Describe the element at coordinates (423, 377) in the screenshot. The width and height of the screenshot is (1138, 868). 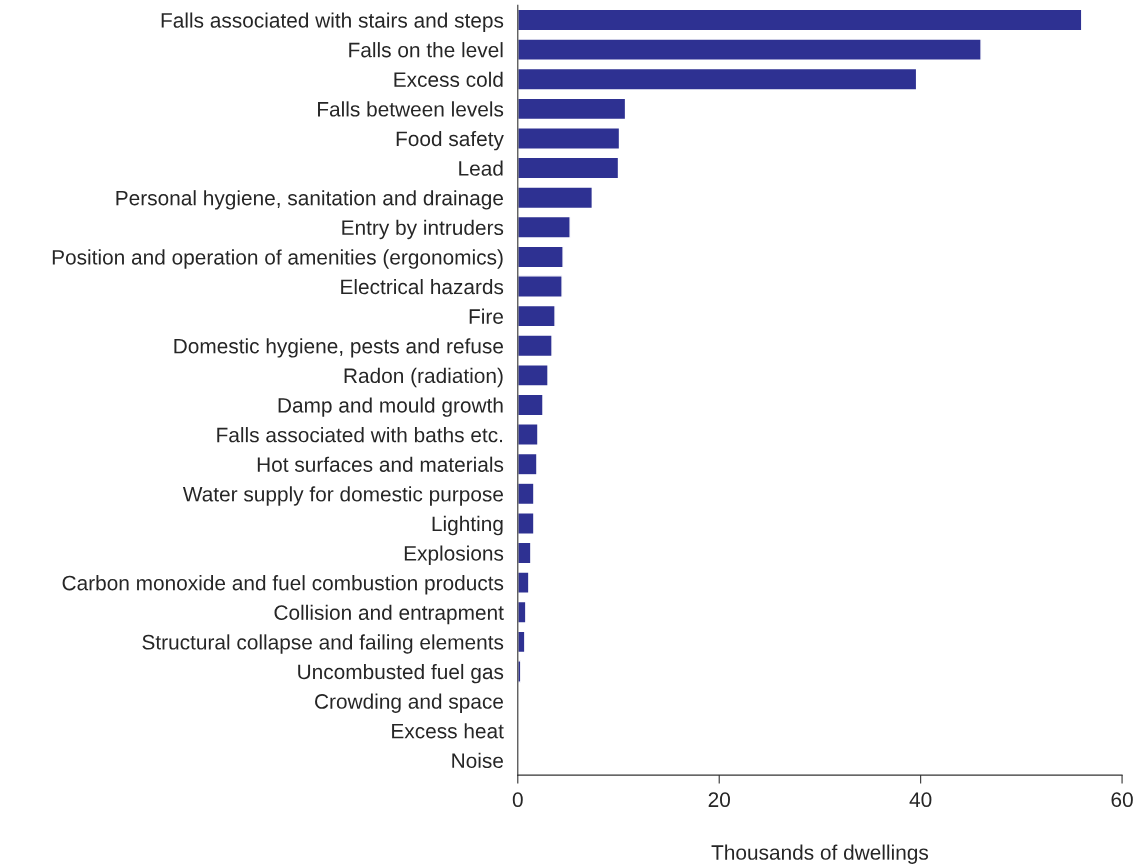
I see `y-tick-label: Radon (radiation)` at that location.